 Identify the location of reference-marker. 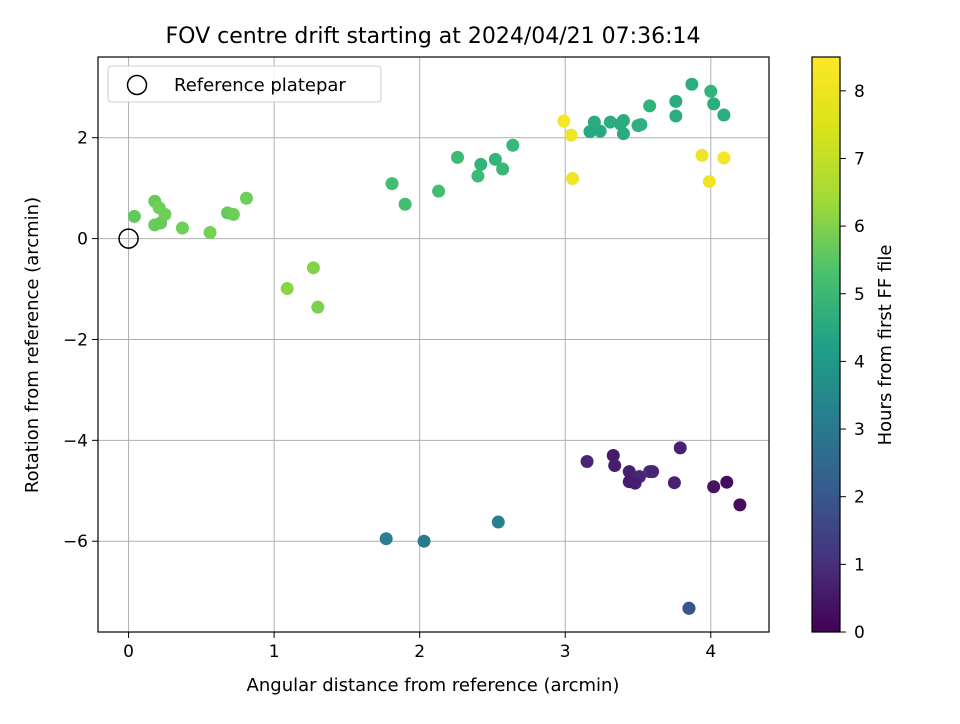
(128, 238).